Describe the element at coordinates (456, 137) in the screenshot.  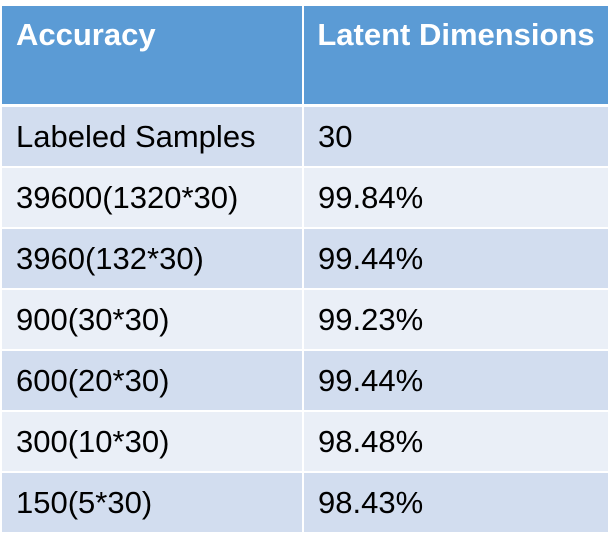
I see `row-value-cell: 30` at that location.